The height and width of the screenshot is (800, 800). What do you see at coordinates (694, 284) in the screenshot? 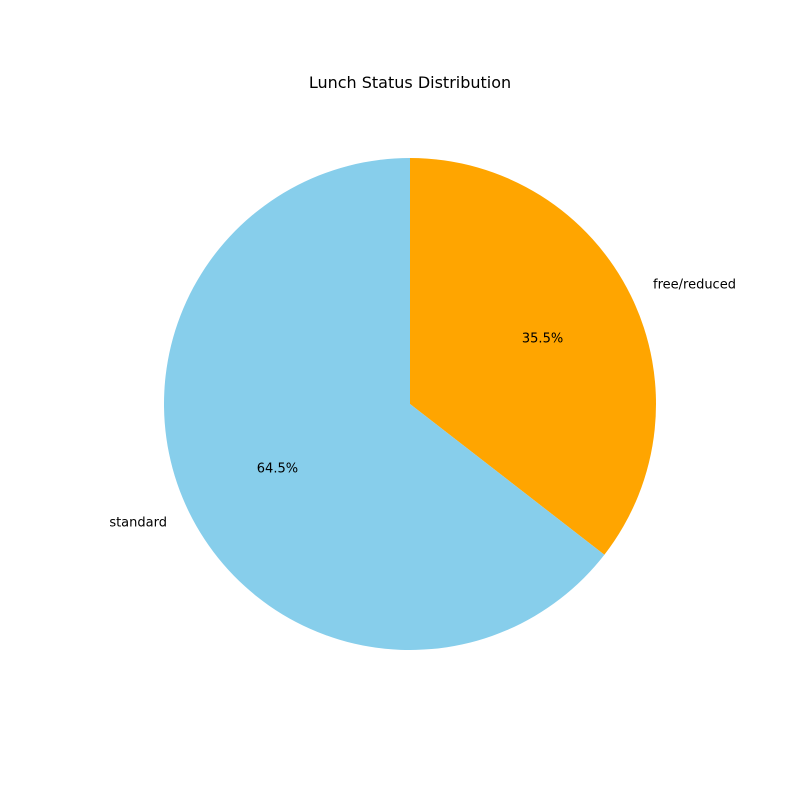
I see `slice-label: free/reduced` at bounding box center [694, 284].